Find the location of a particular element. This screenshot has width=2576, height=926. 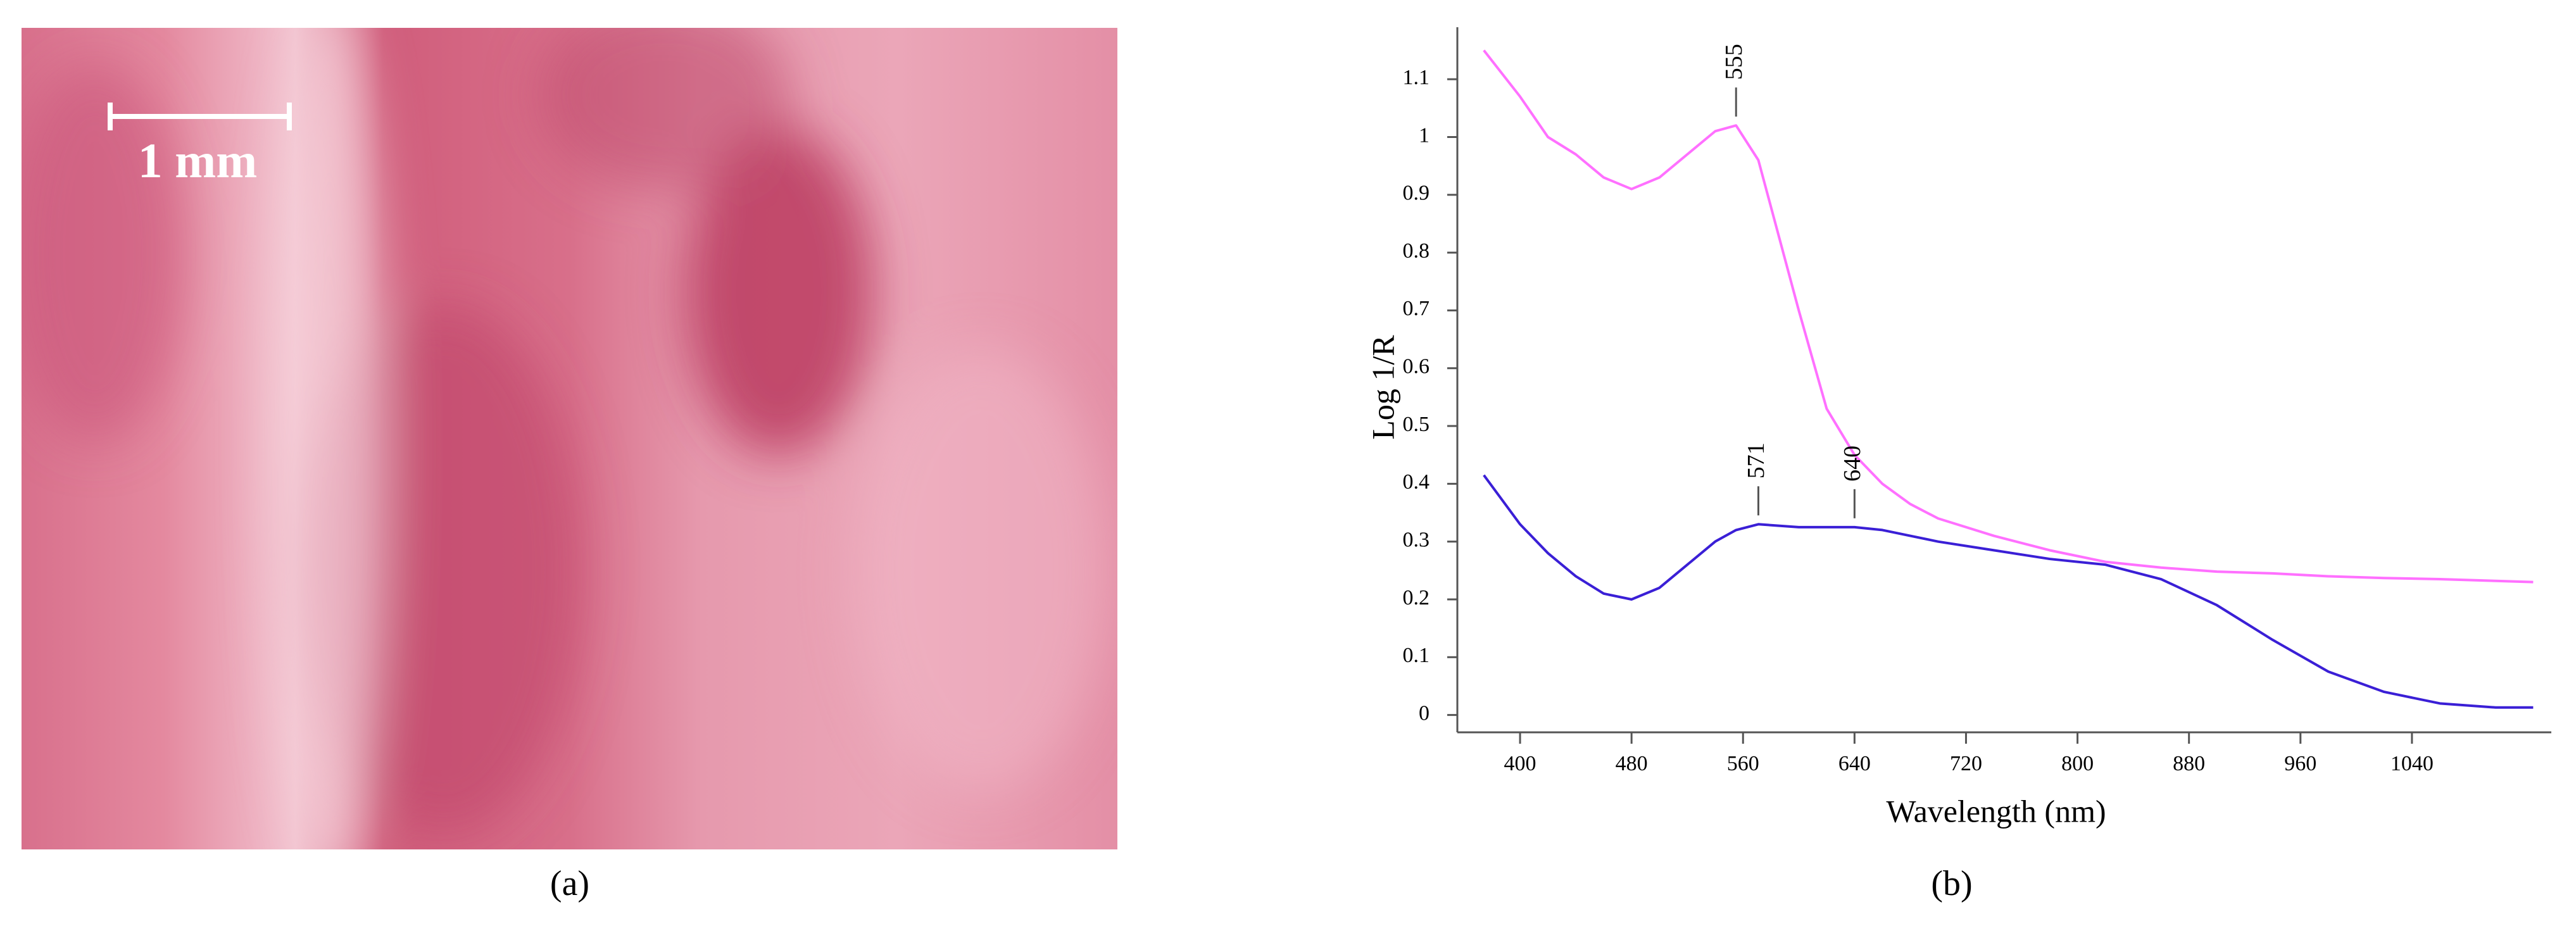

y-tick-label: 0.1 is located at coordinates (1416, 655).